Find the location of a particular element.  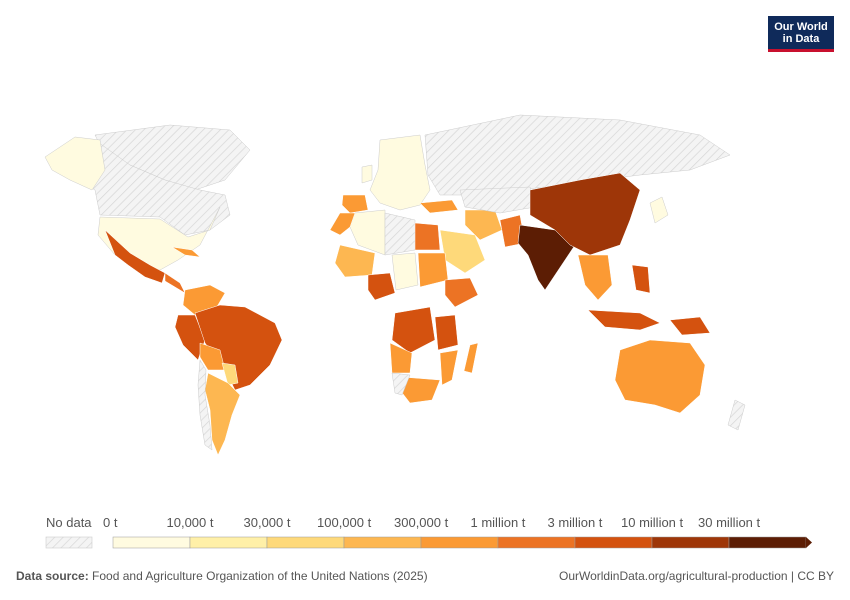

country-libya is located at coordinates (400, 234).